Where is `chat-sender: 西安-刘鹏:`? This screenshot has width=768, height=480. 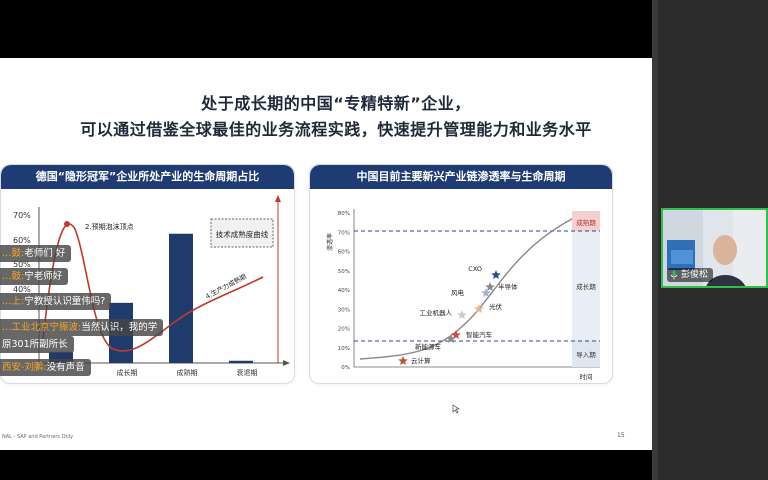
chat-sender: 西安-刘鹏: is located at coordinates (24, 367).